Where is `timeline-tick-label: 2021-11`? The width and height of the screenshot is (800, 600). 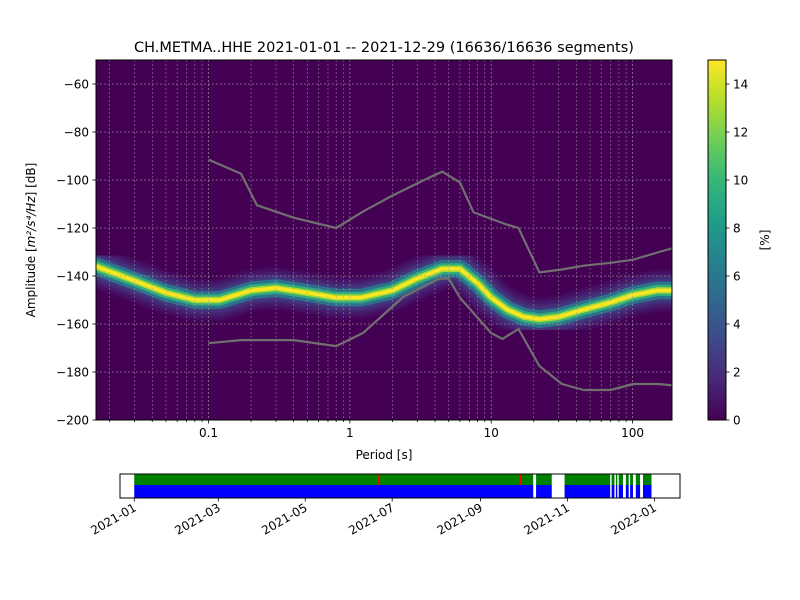 timeline-tick-label: 2021-11 is located at coordinates (547, 518).